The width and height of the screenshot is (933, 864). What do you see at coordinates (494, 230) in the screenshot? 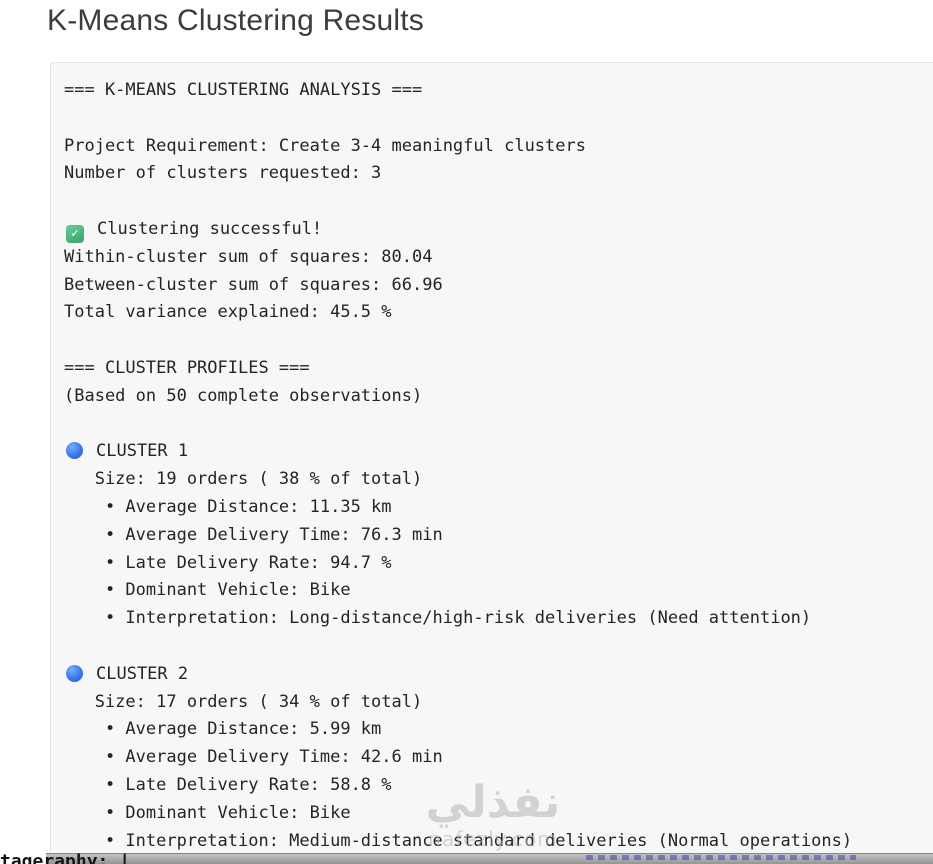
I see `console-line: ✓ Clustering successful!` at bounding box center [494, 230].